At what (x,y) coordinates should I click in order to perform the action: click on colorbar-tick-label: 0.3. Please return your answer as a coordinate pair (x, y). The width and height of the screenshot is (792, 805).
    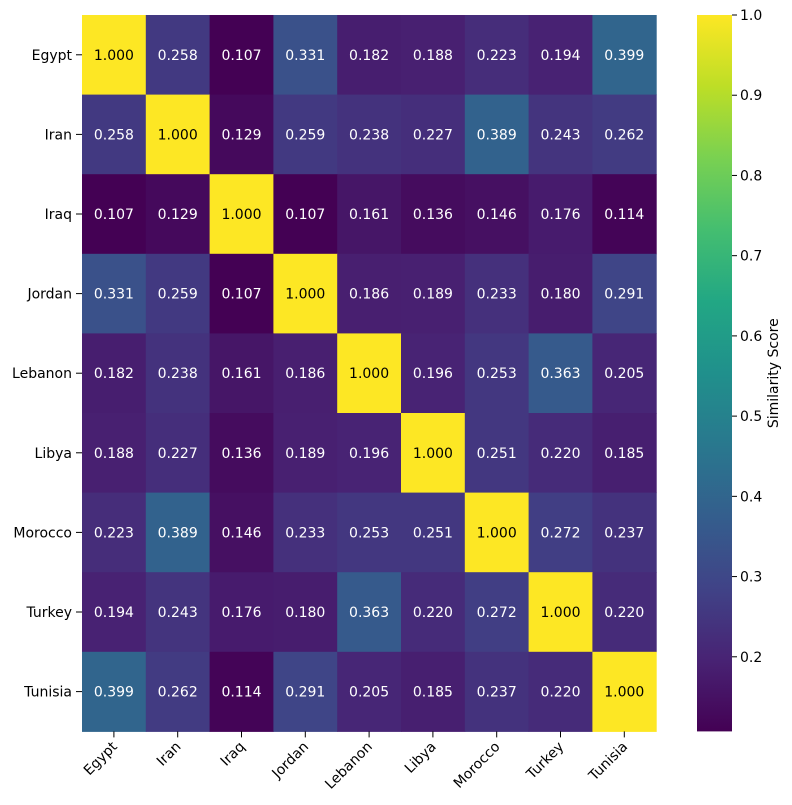
    Looking at the image, I should click on (751, 578).